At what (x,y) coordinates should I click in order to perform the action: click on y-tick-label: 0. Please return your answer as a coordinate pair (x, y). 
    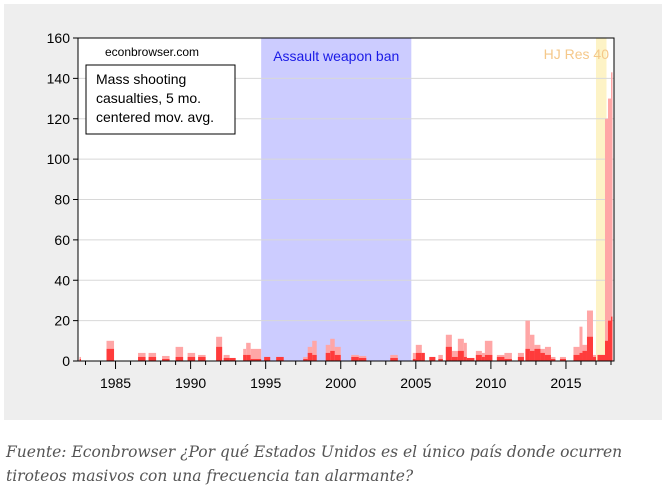
    Looking at the image, I should click on (66, 361).